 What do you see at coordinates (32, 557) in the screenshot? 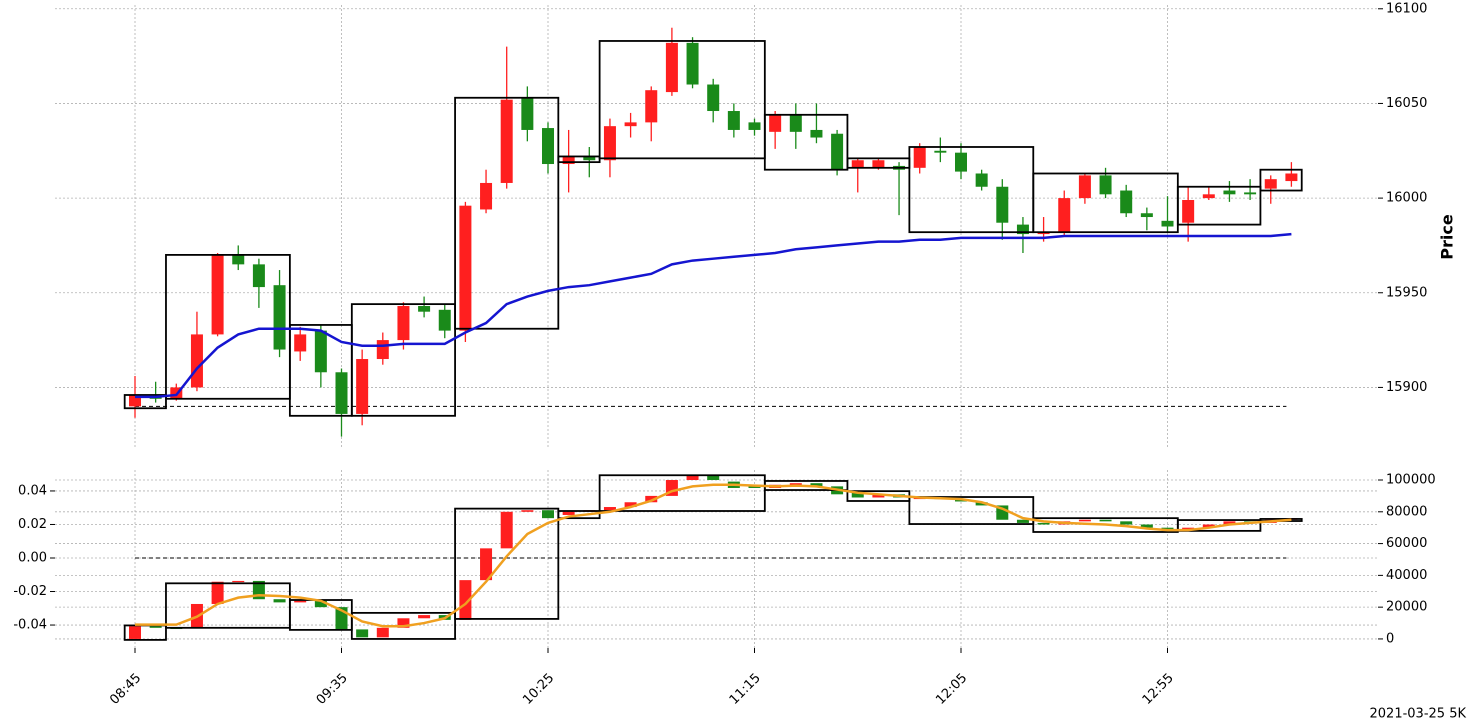
I see `y-tick-label: 0.00` at bounding box center [32, 557].